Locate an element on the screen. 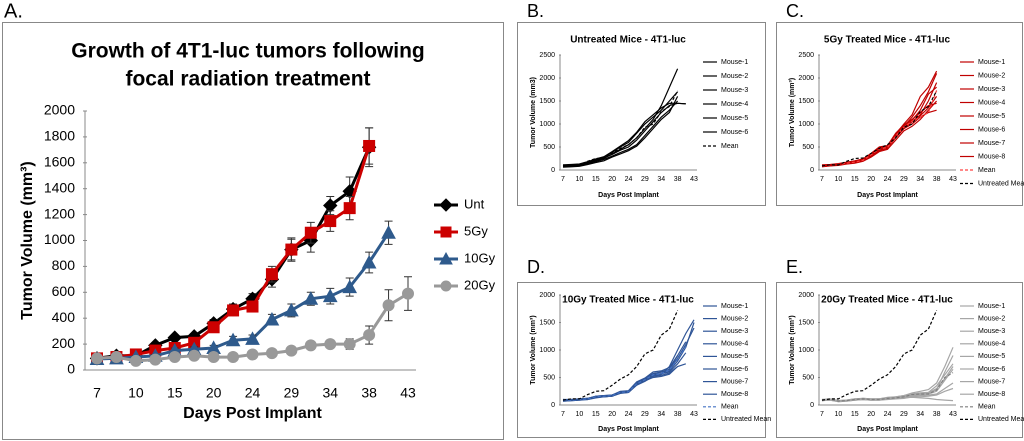 The width and height of the screenshot is (1024, 441). y-tick-label: 2500 is located at coordinates (547, 55).